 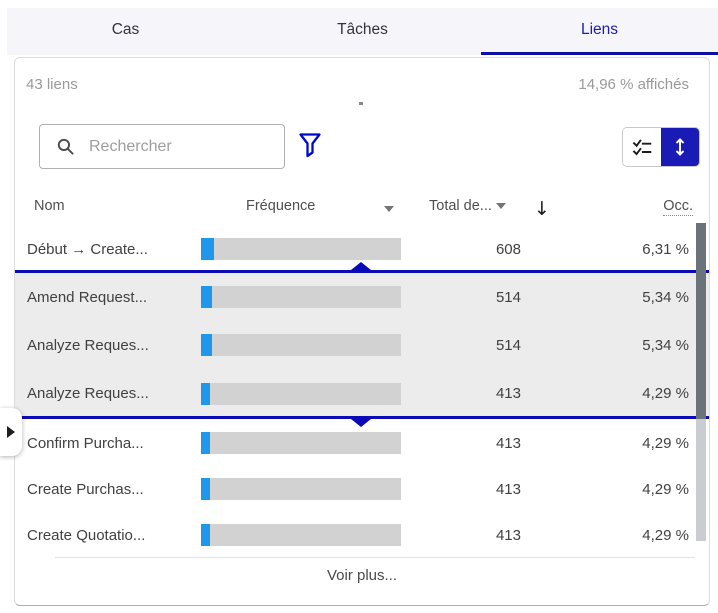 What do you see at coordinates (375, 557) in the screenshot?
I see `footer-divider` at bounding box center [375, 557].